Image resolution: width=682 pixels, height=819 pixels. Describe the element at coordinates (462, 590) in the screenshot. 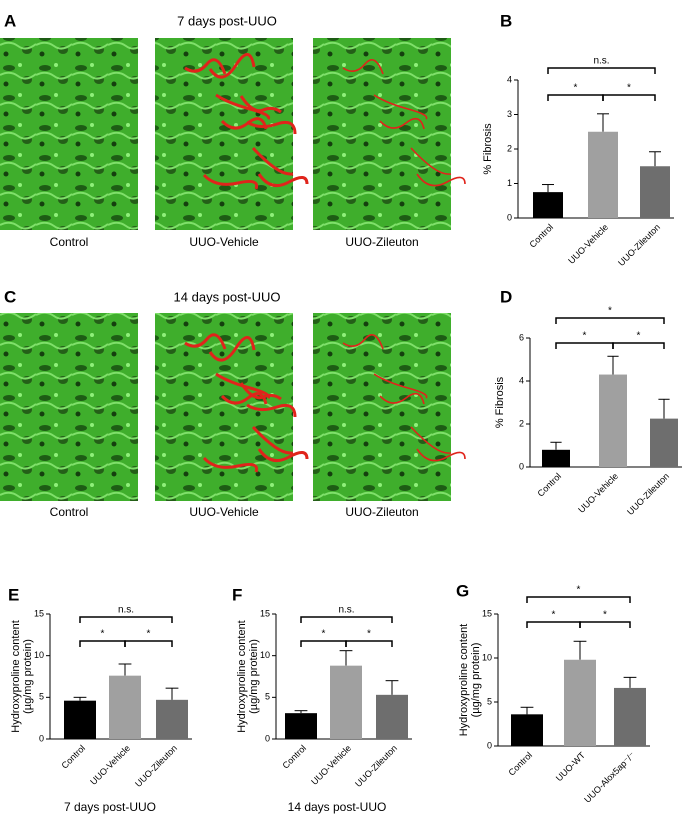

I see `panel-letter: G` at that location.